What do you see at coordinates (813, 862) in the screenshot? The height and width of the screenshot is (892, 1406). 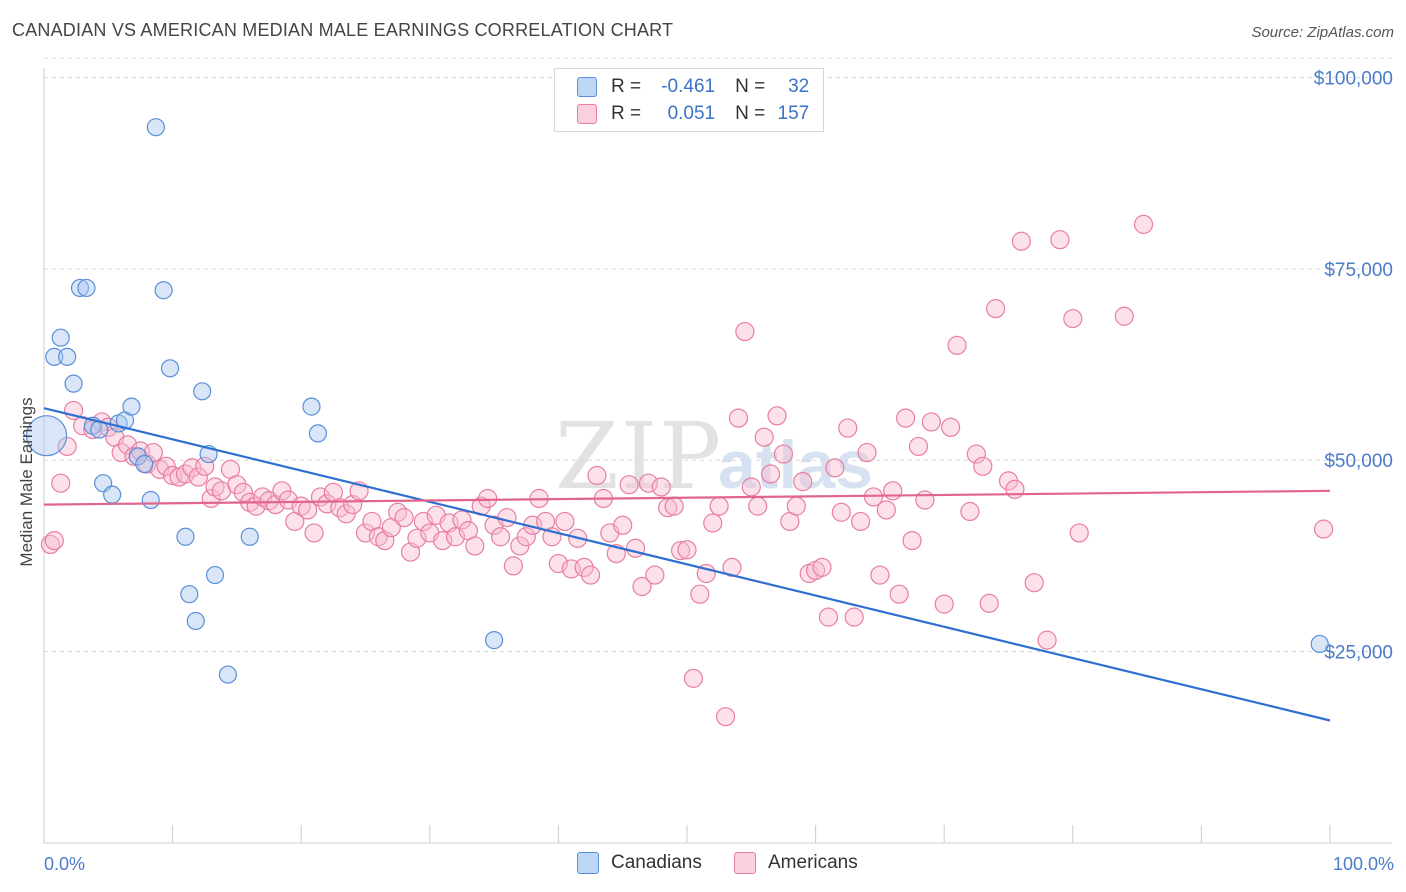 I see `legend-label-americans: Americans` at bounding box center [813, 862].